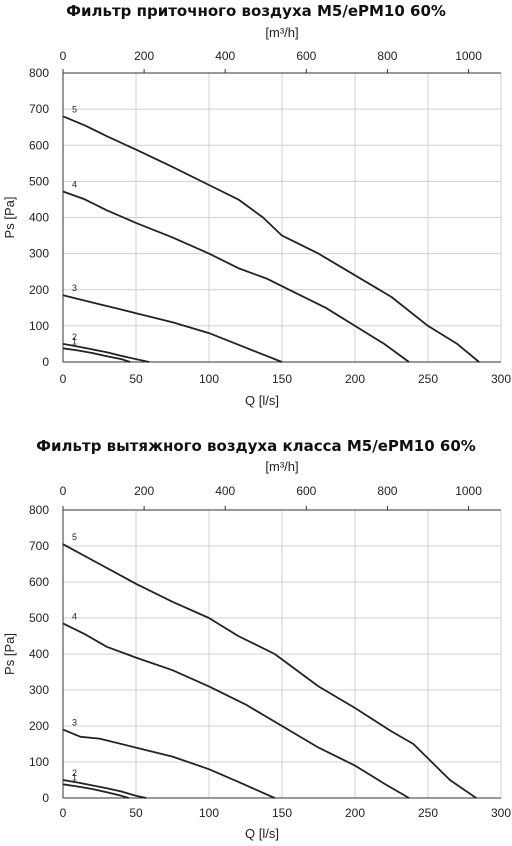 This screenshot has height=846, width=512. I want to click on chart-title: Фильтр приточного воздуха M5/ePM10 60%, so click(256, 11).